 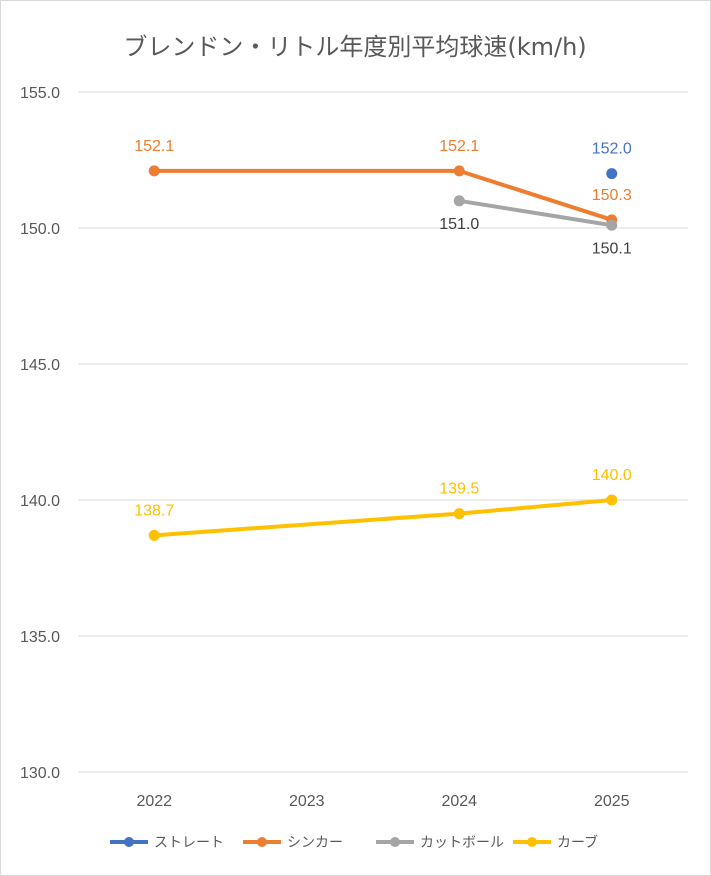 What do you see at coordinates (612, 801) in the screenshot?
I see `x-tick-label: 2025` at bounding box center [612, 801].